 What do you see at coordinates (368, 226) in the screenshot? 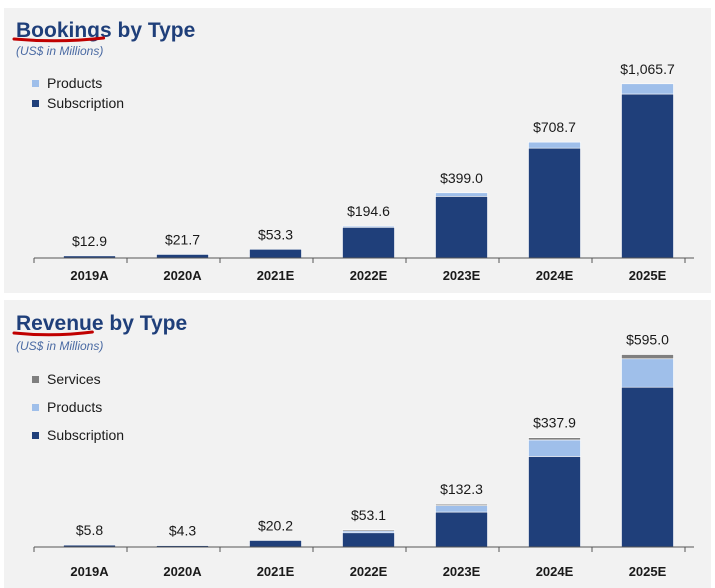
I see `bar-products-2022E` at bounding box center [368, 226].